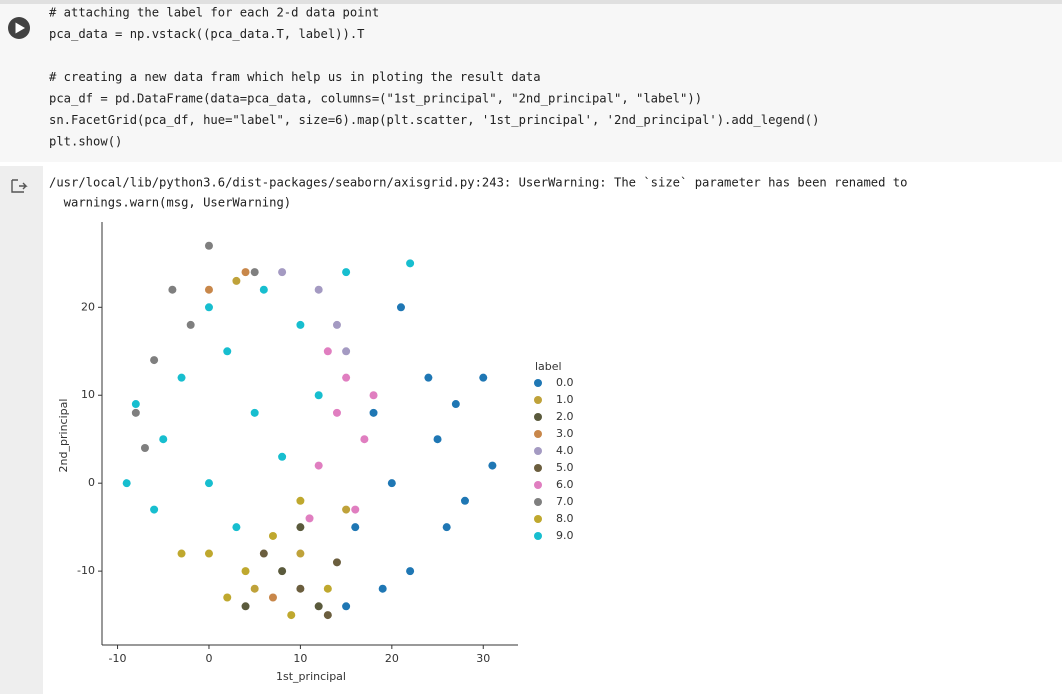 The height and width of the screenshot is (694, 1062). I want to click on x-tick-label: 10, so click(300, 658).